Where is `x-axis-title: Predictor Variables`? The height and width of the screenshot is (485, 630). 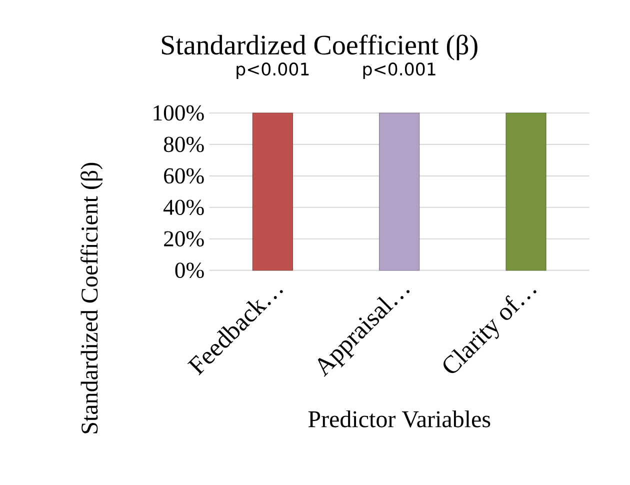 x-axis-title: Predictor Variables is located at coordinates (399, 419).